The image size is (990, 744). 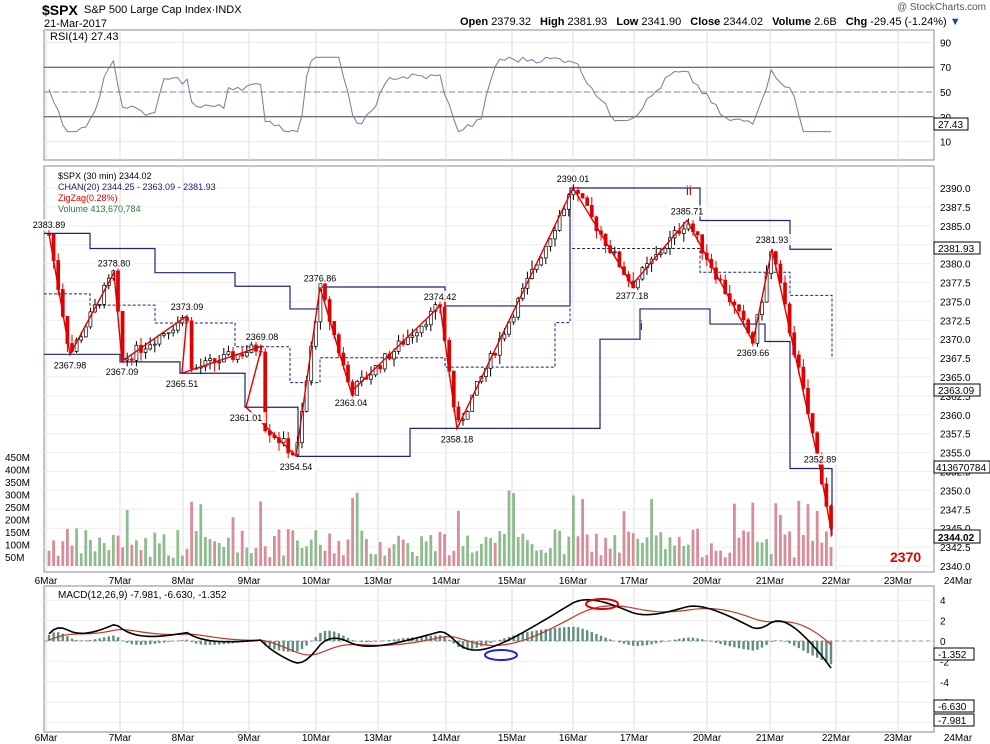 I want to click on chevron-down-icon: ▼, so click(x=955, y=22).